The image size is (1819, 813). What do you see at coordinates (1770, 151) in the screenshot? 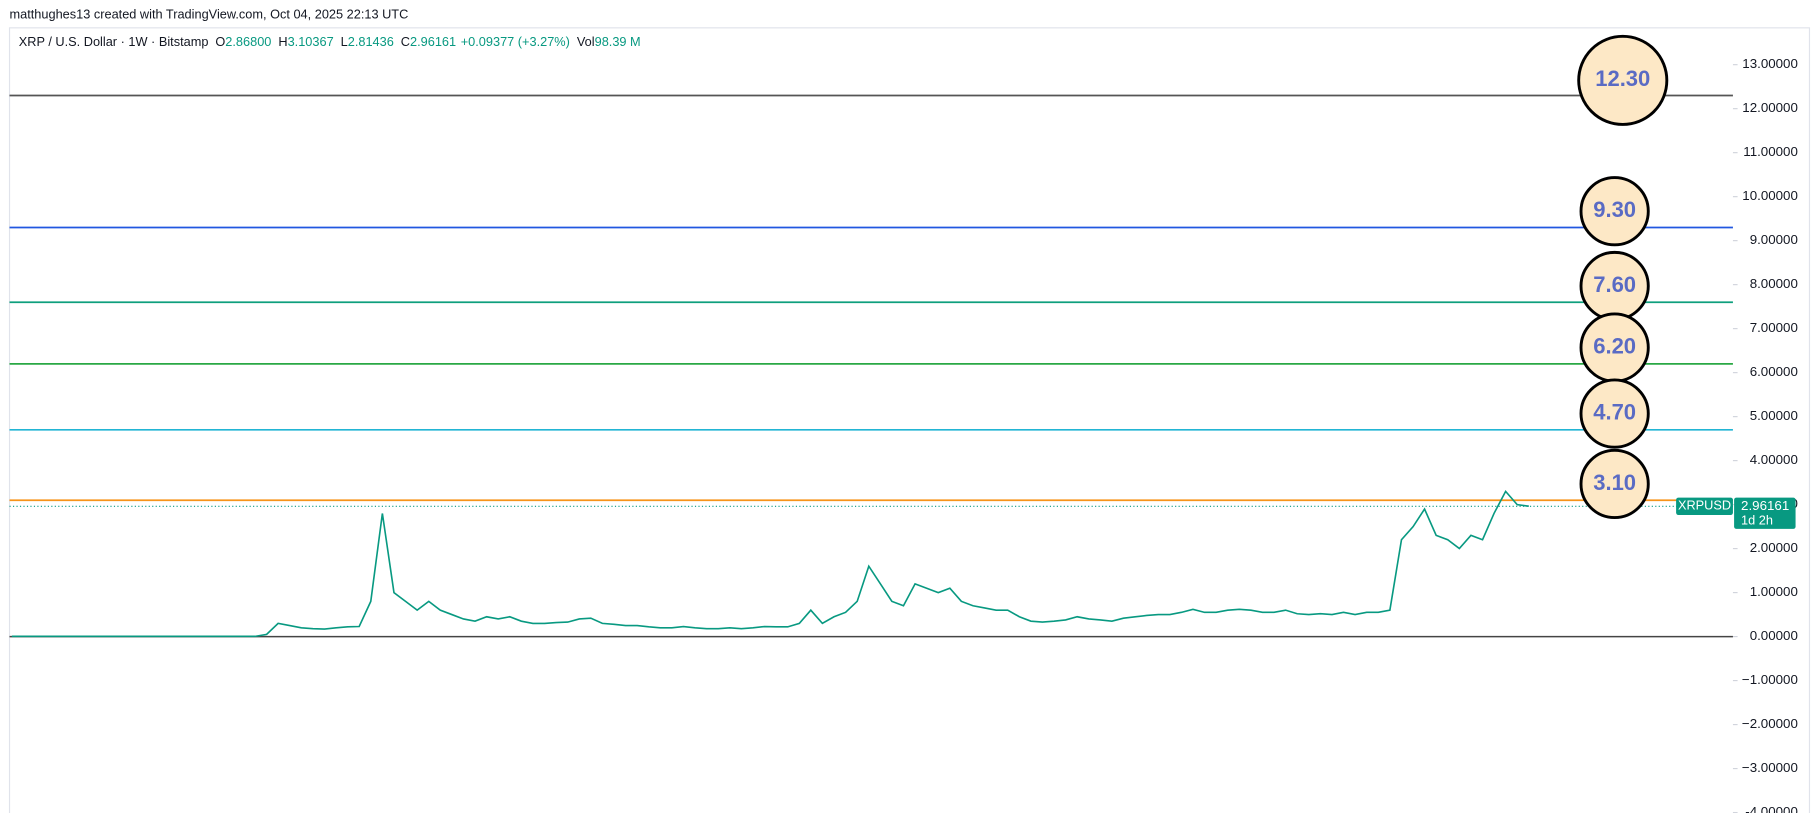
I see `y-tick-label: 11.00000` at bounding box center [1770, 151].